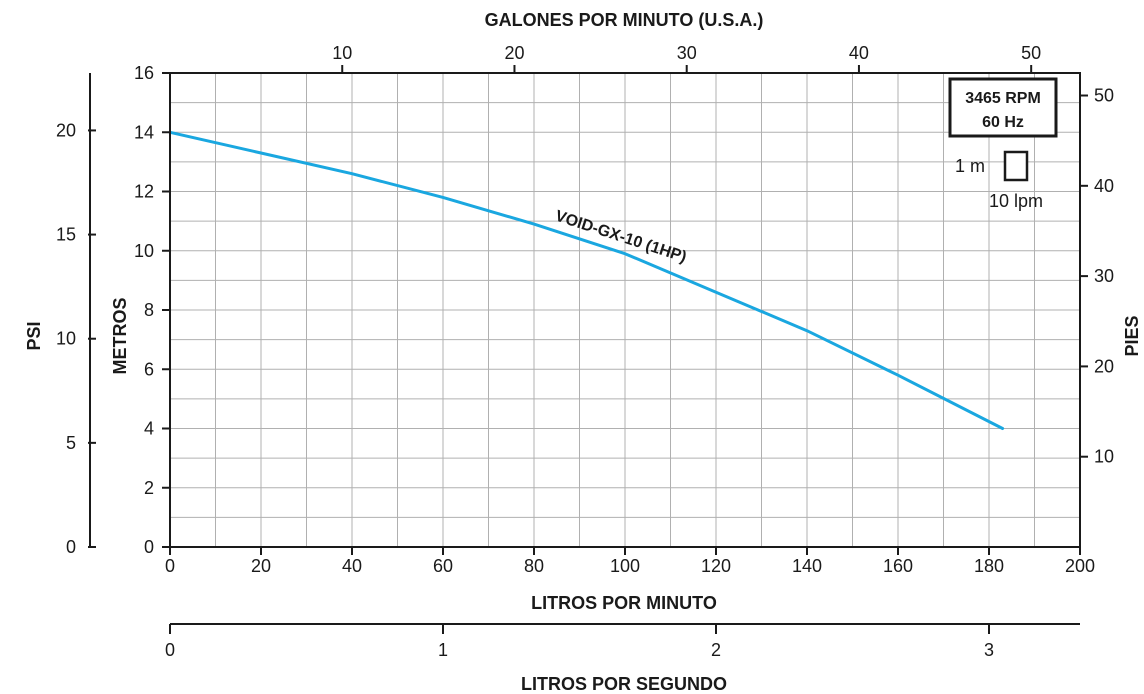  I want to click on bottom-axis-title: LITROS POR SEGUNDO, so click(624, 684).